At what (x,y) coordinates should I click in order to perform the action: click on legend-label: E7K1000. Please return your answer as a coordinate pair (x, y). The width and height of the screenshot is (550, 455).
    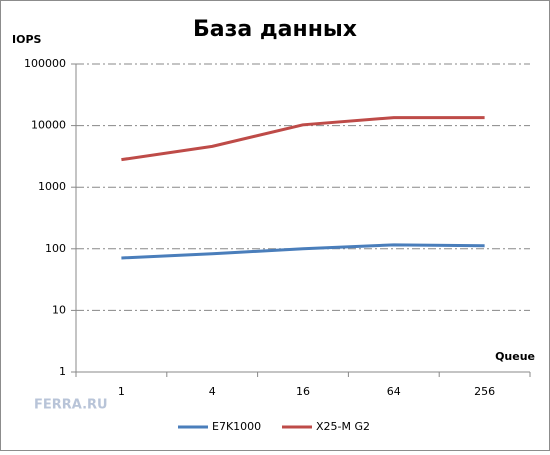
    Looking at the image, I should click on (236, 426).